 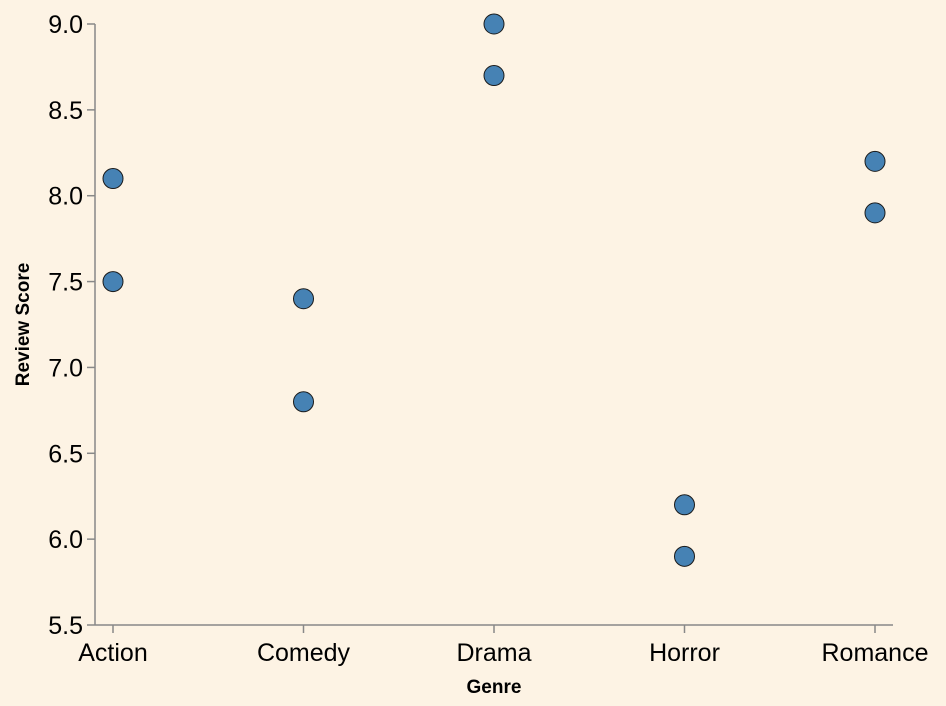 I want to click on y-tick-label: 7.5, so click(x=65, y=283).